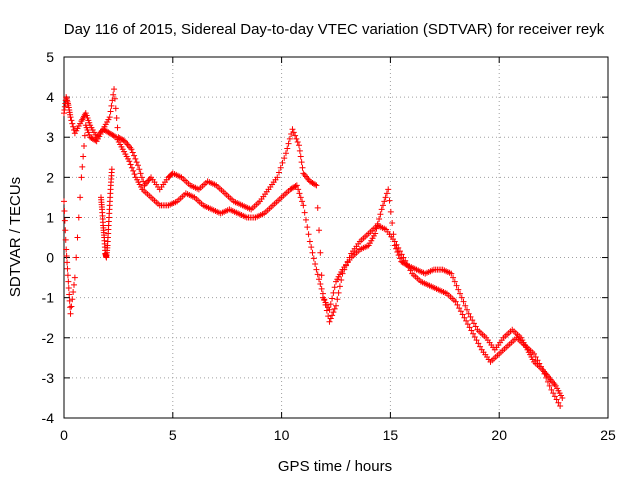 The image size is (640, 480). Describe the element at coordinates (50, 97) in the screenshot. I see `y-tick-label: 4` at that location.